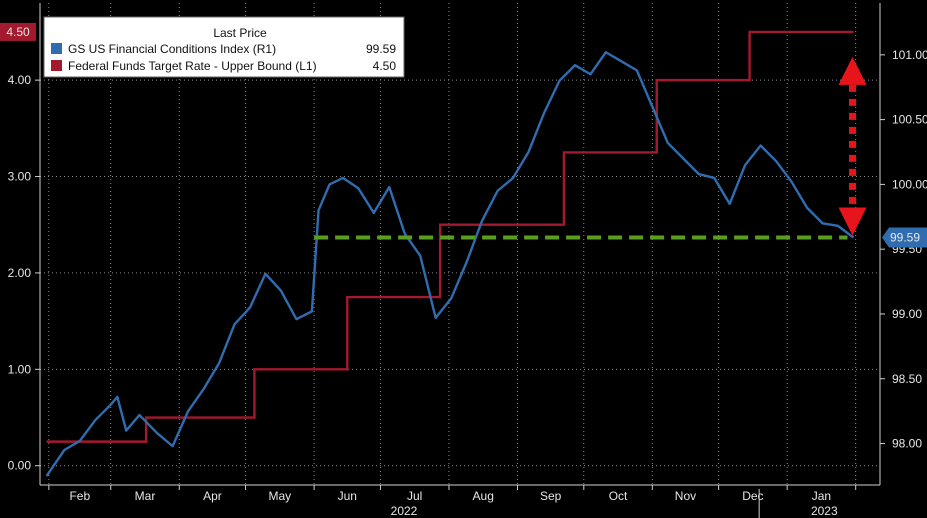  What do you see at coordinates (404, 511) in the screenshot?
I see `x-year-label: 2022` at bounding box center [404, 511].